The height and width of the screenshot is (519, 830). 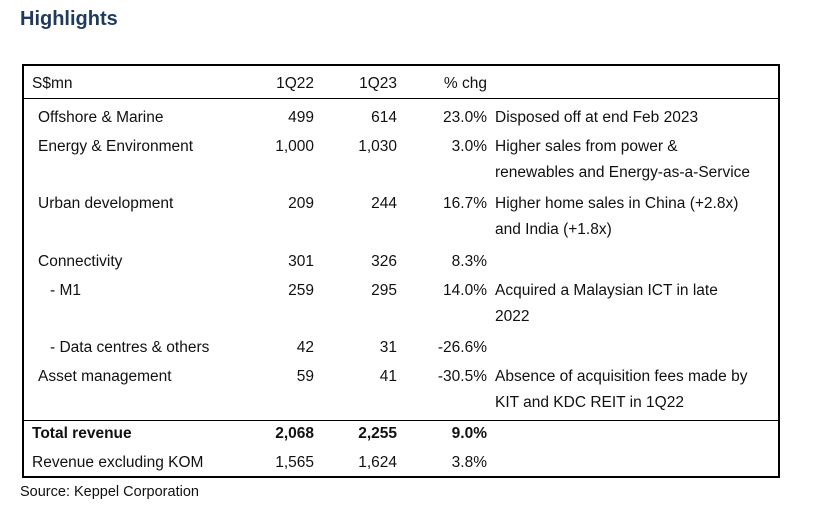 What do you see at coordinates (401, 98) in the screenshot?
I see `header-divider` at bounding box center [401, 98].